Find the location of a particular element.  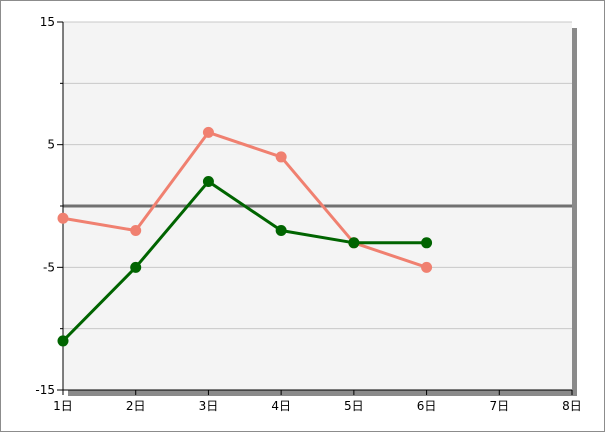

y-tick-label: -5 is located at coordinates (49, 267).